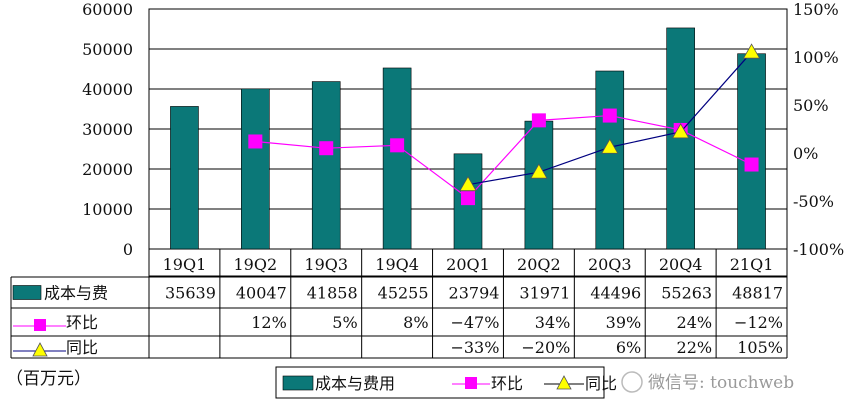 The image size is (853, 419). What do you see at coordinates (553, 322) in the screenshot?
I see `table-cell: 34%` at bounding box center [553, 322].